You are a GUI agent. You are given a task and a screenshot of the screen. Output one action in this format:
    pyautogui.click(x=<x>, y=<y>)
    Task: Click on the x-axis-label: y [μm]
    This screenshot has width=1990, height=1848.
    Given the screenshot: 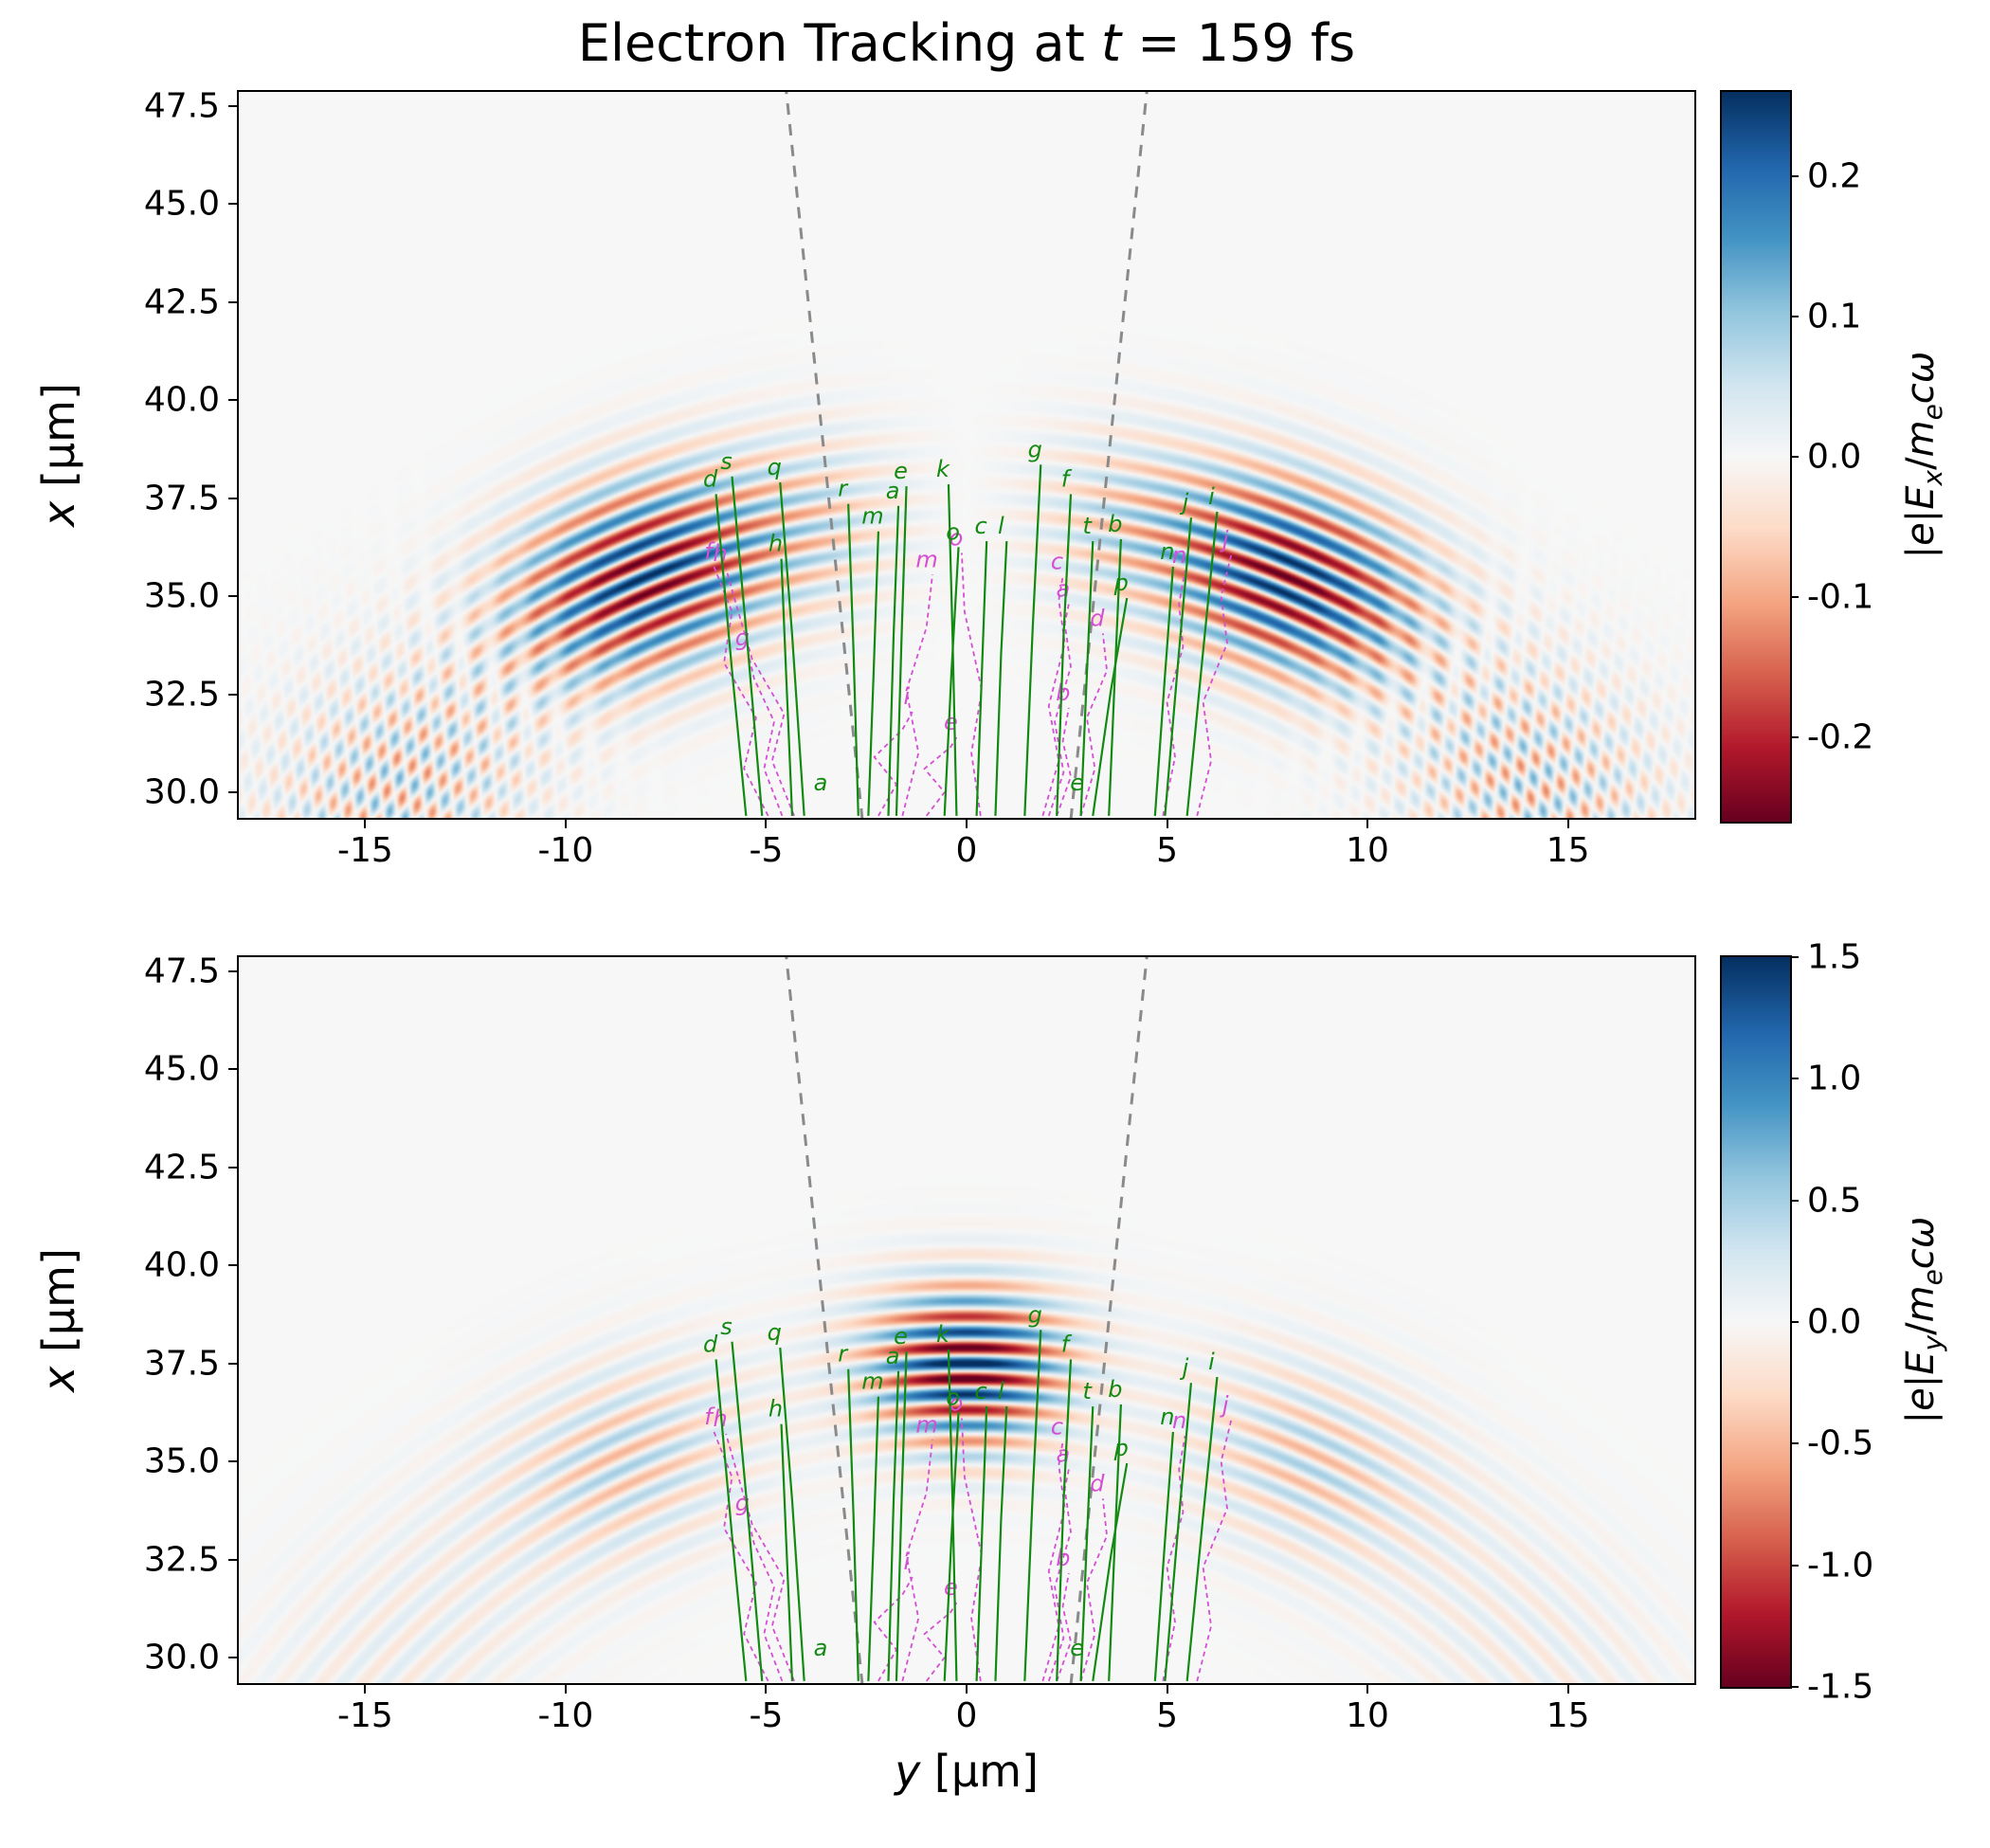 What is the action you would take?
    pyautogui.click(x=967, y=1771)
    